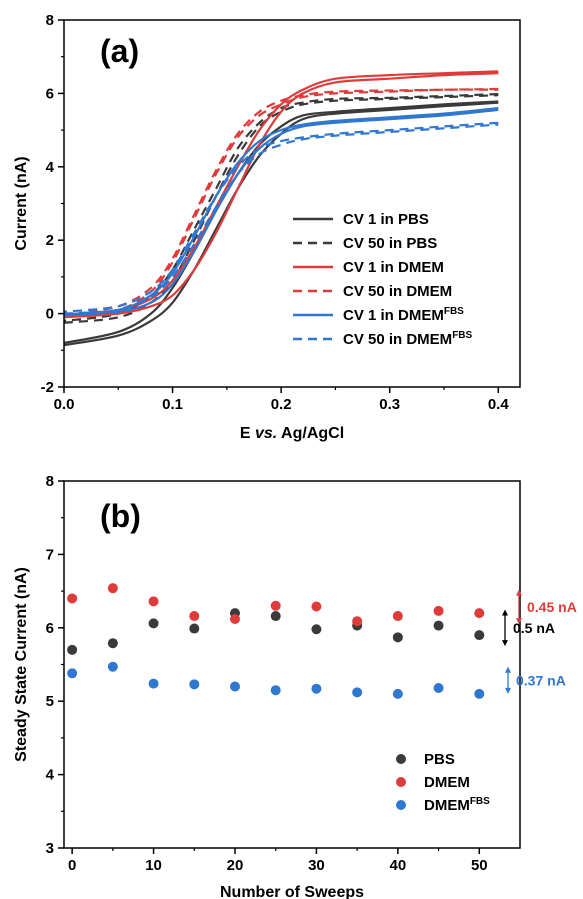 This screenshot has height=899, width=583. What do you see at coordinates (172, 404) in the screenshot?
I see `x-tick-label: 0.1` at bounding box center [172, 404].